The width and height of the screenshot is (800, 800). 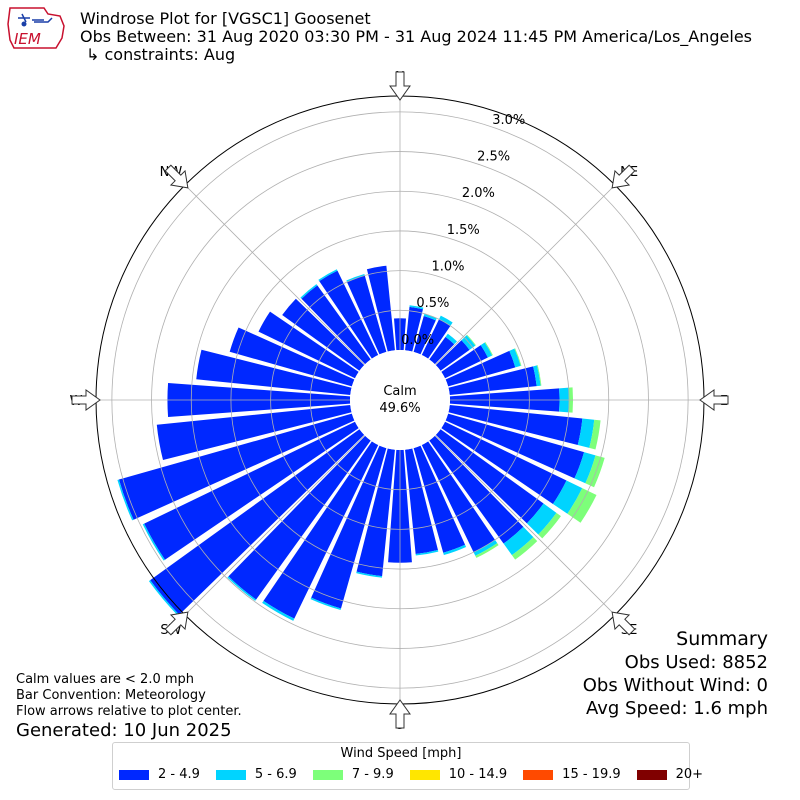 What do you see at coordinates (432, 303) in the screenshot?
I see `radial-tick-label-1: 0.5%` at bounding box center [432, 303].